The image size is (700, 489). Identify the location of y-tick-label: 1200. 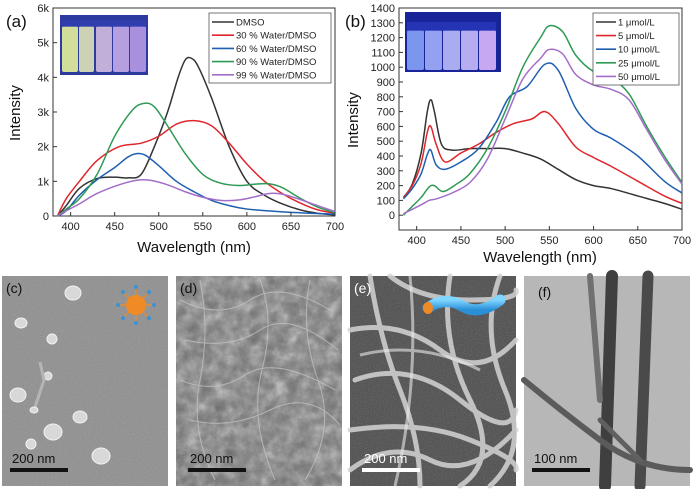
(383, 39).